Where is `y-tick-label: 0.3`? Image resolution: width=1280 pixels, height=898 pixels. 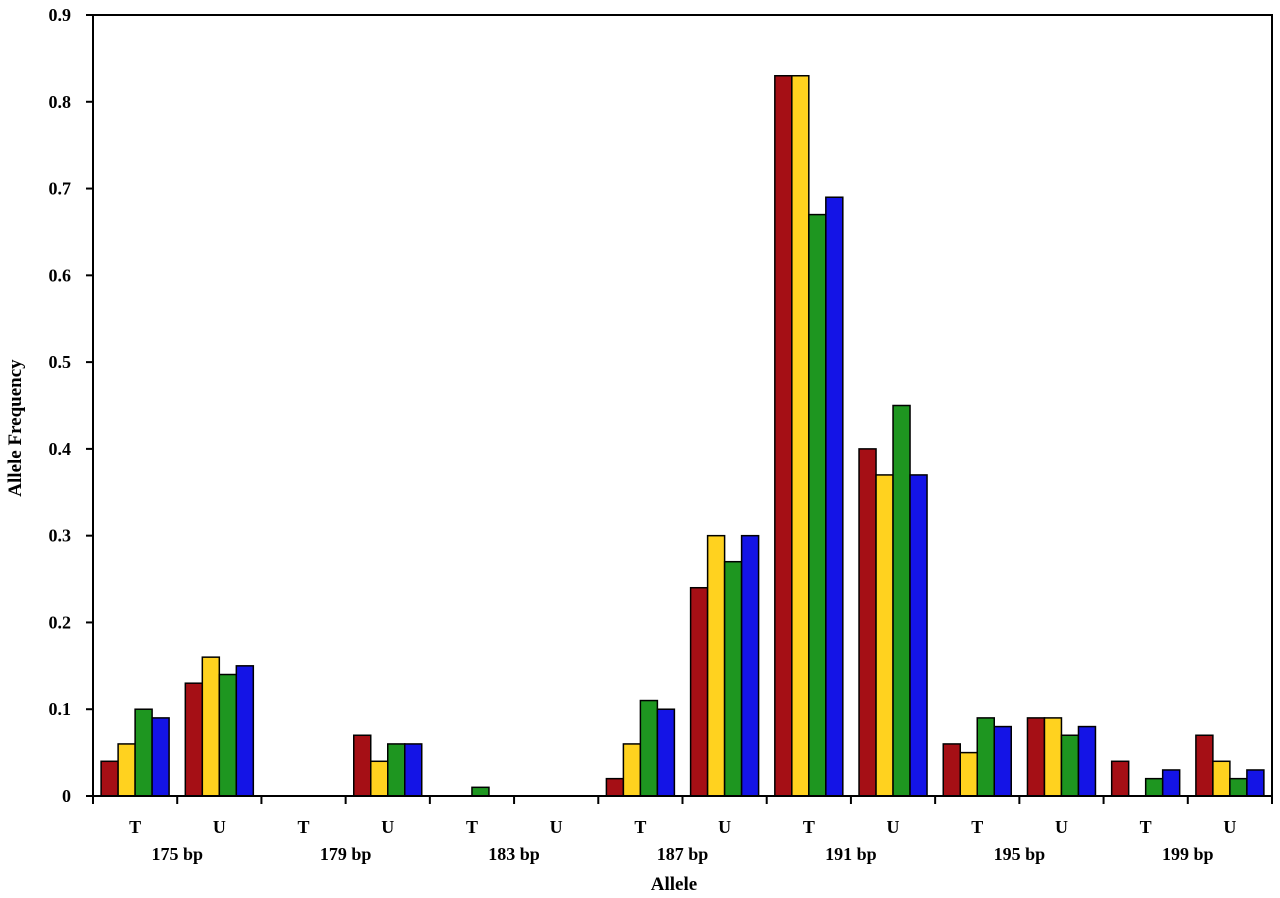
y-tick-label: 0.3 is located at coordinates (60, 536).